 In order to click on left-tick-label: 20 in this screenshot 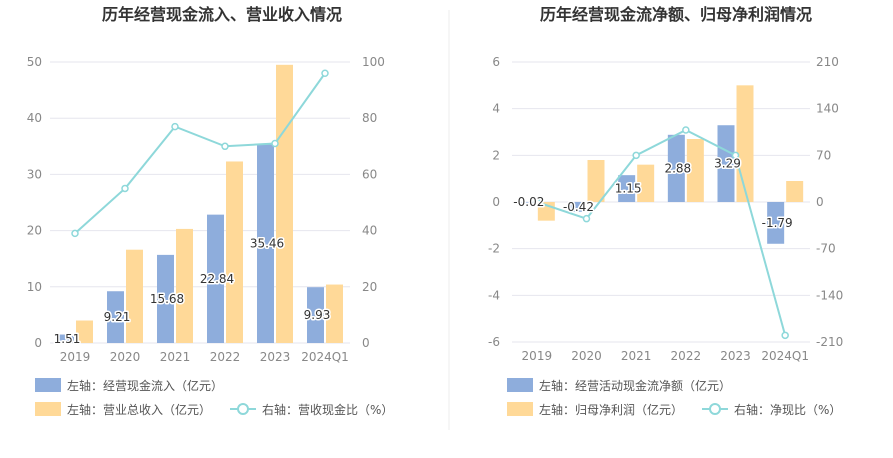, I will do `click(34, 231)`.